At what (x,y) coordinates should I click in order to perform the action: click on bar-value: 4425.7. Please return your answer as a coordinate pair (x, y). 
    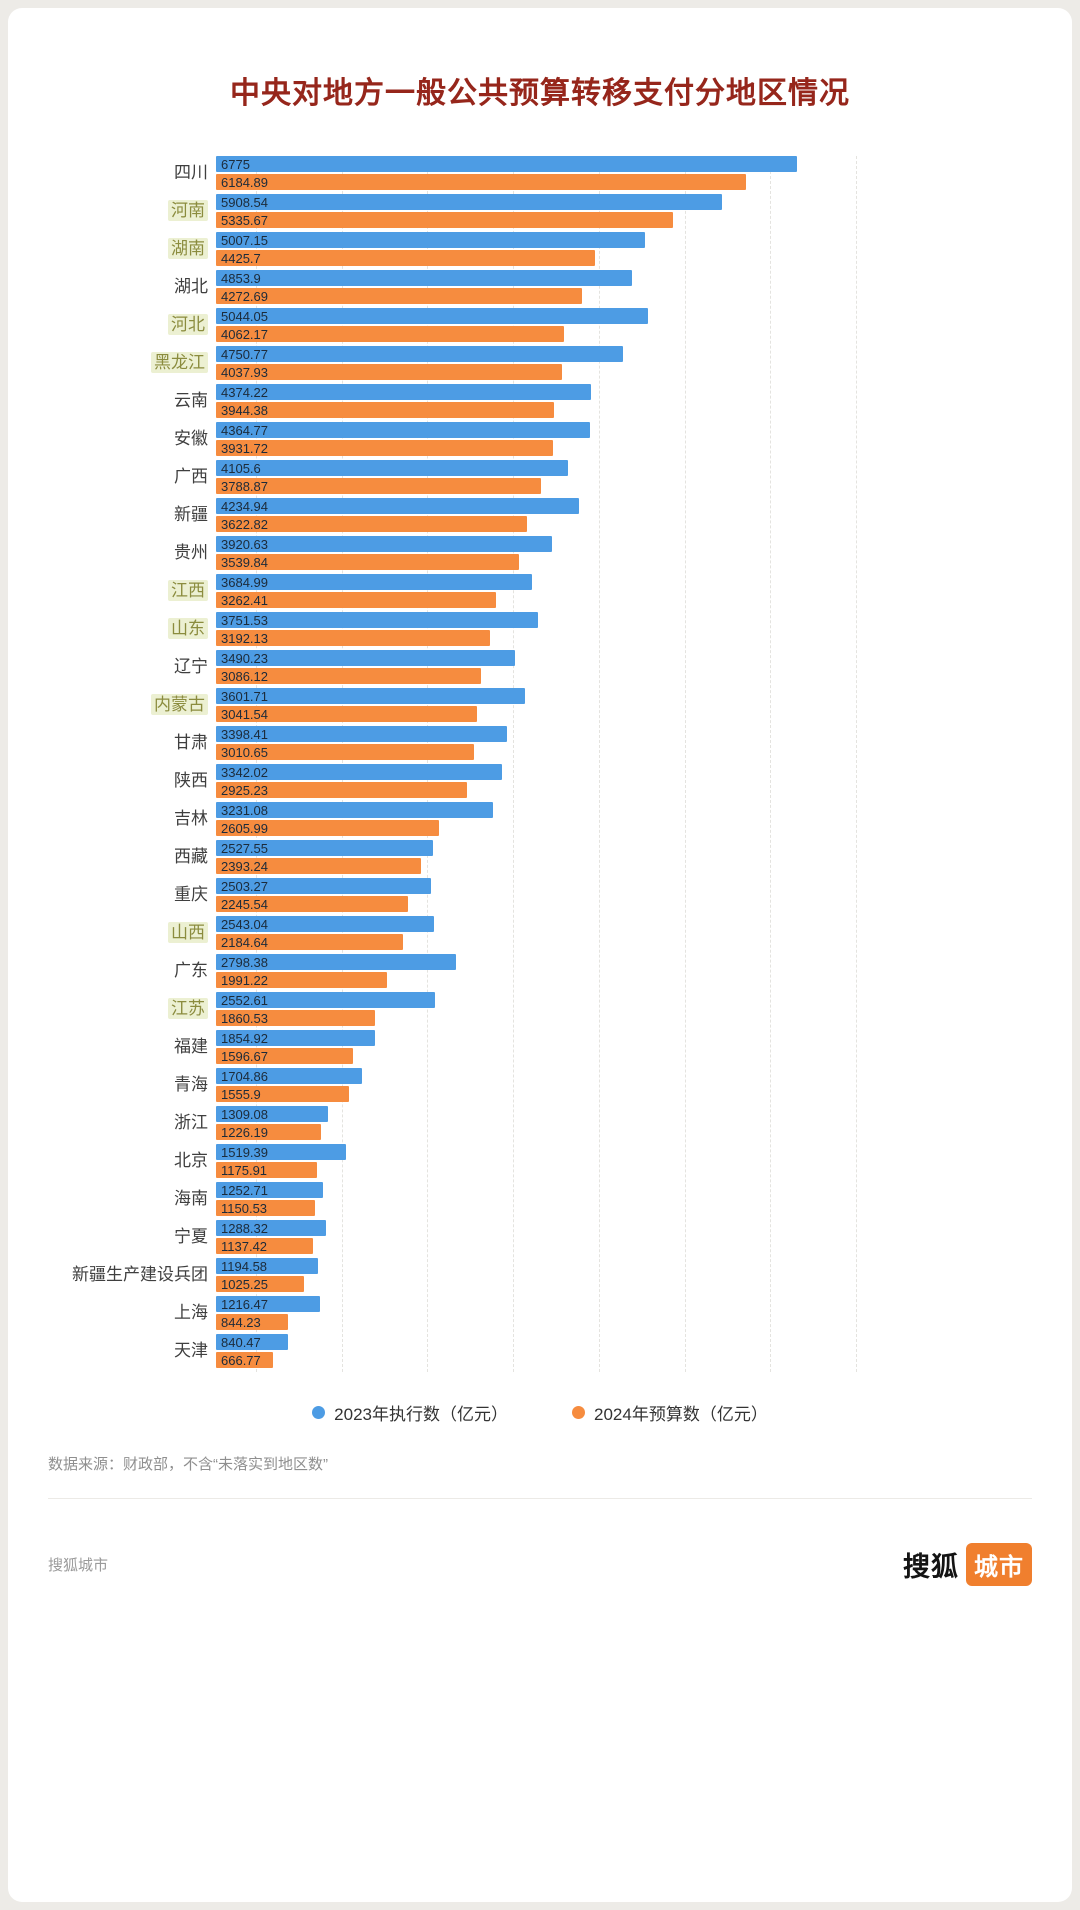
    Looking at the image, I should click on (241, 258).